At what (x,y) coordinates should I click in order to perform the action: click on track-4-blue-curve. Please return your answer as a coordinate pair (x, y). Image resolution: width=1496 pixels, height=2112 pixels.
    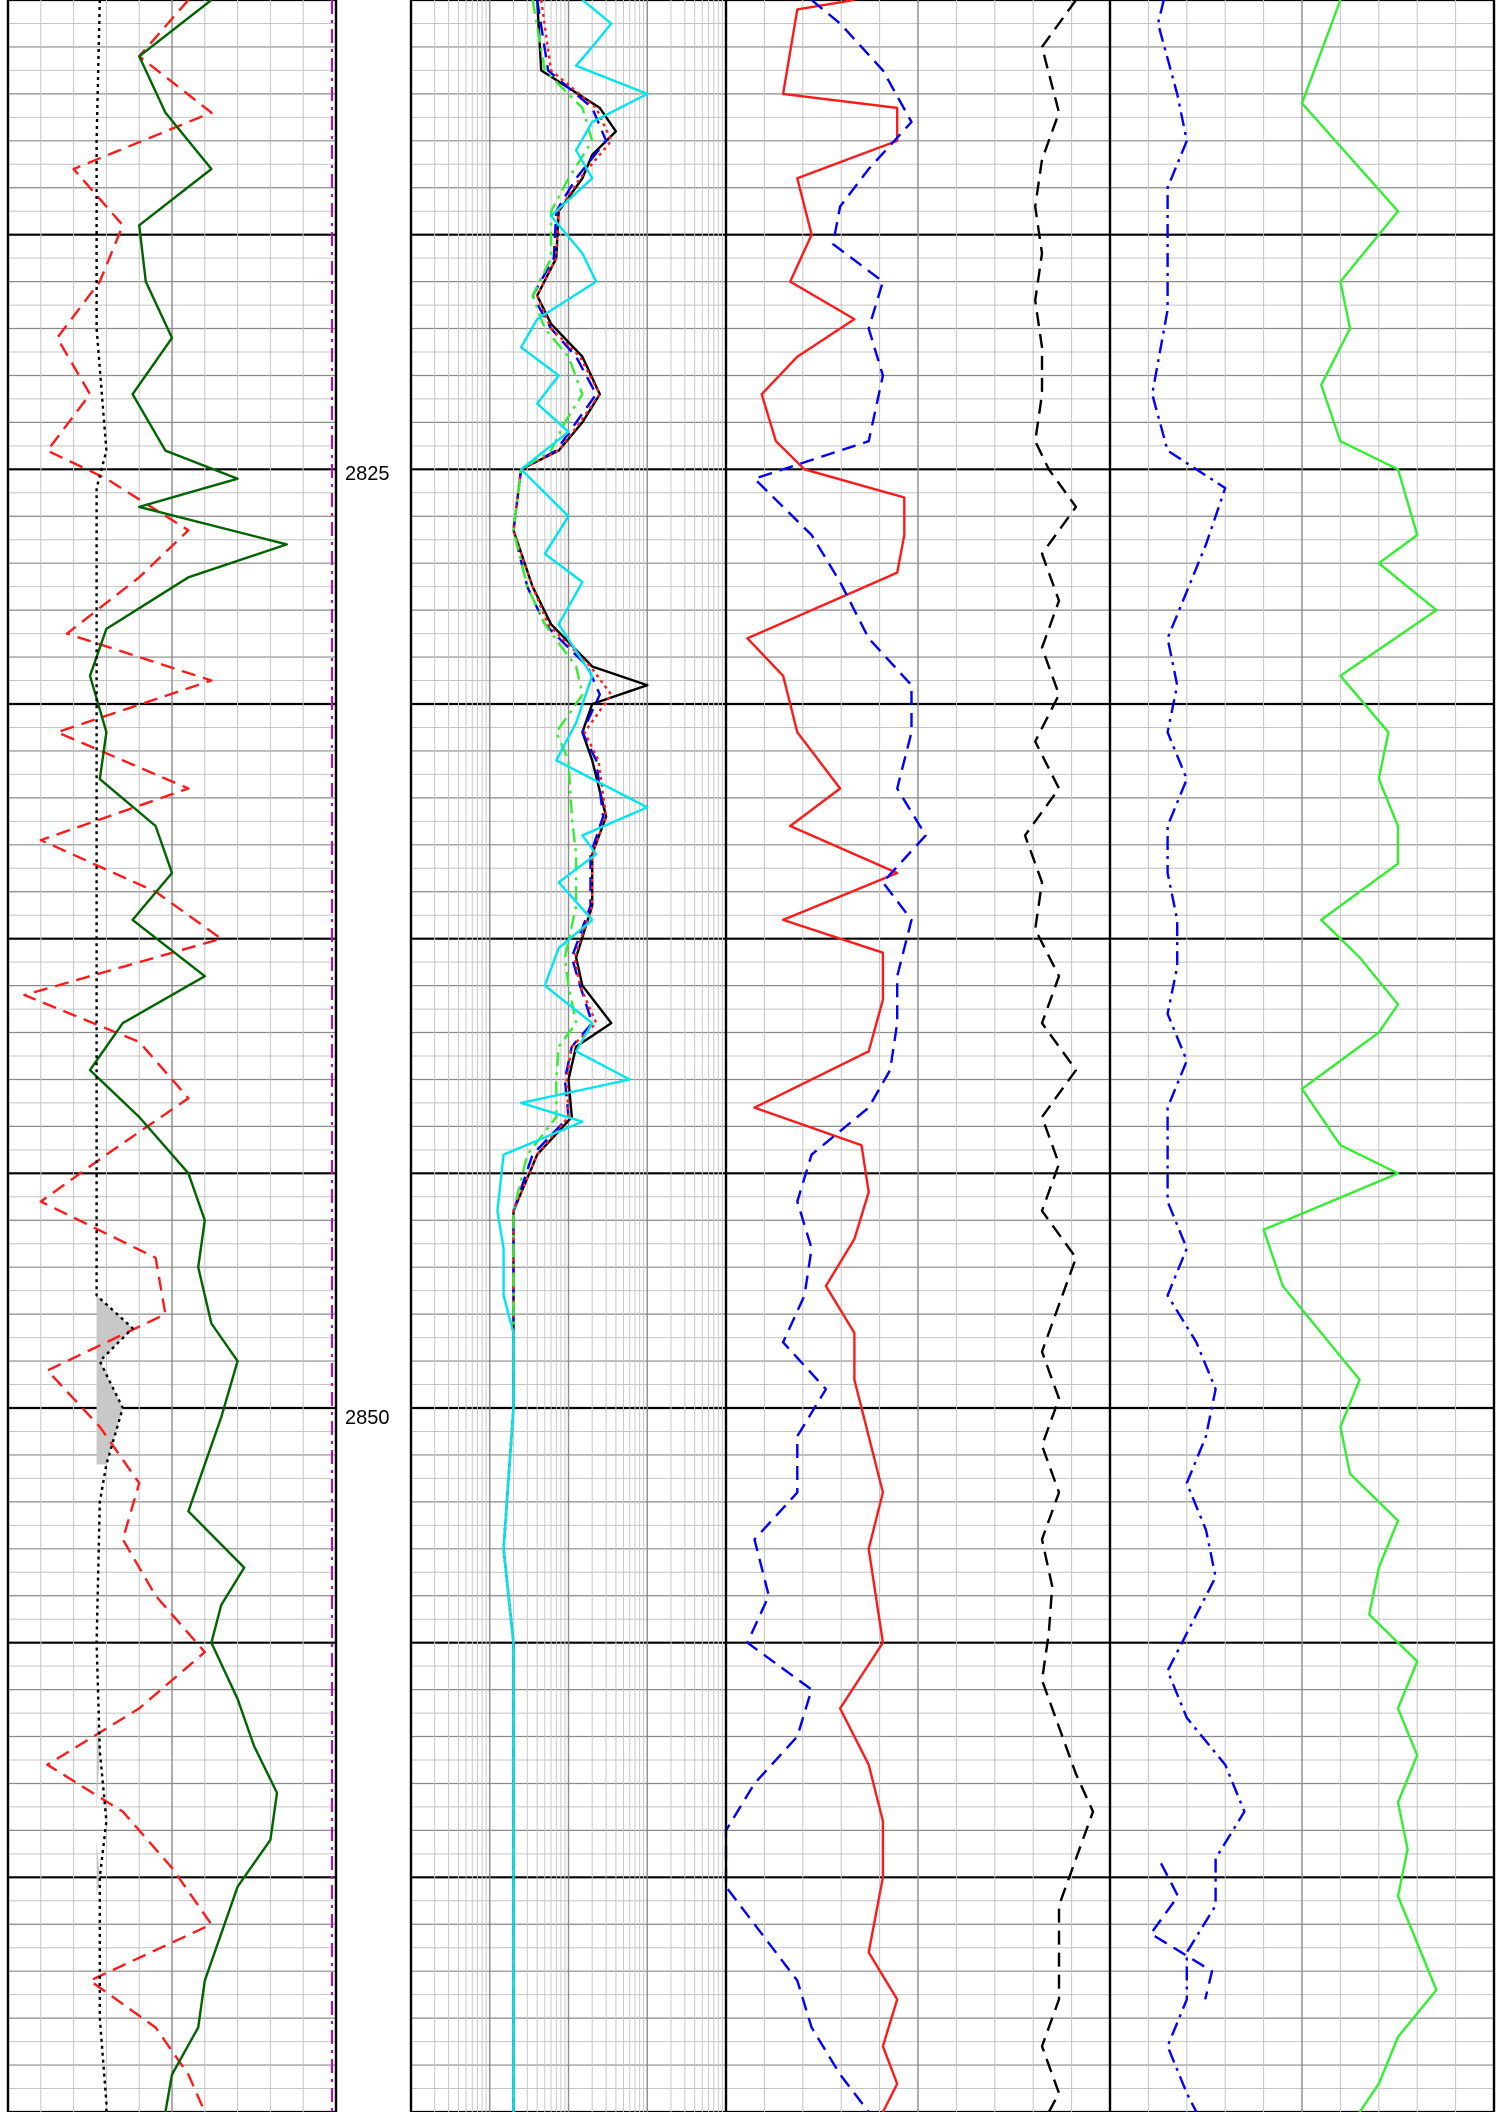
    Looking at the image, I should click on (825, 1056).